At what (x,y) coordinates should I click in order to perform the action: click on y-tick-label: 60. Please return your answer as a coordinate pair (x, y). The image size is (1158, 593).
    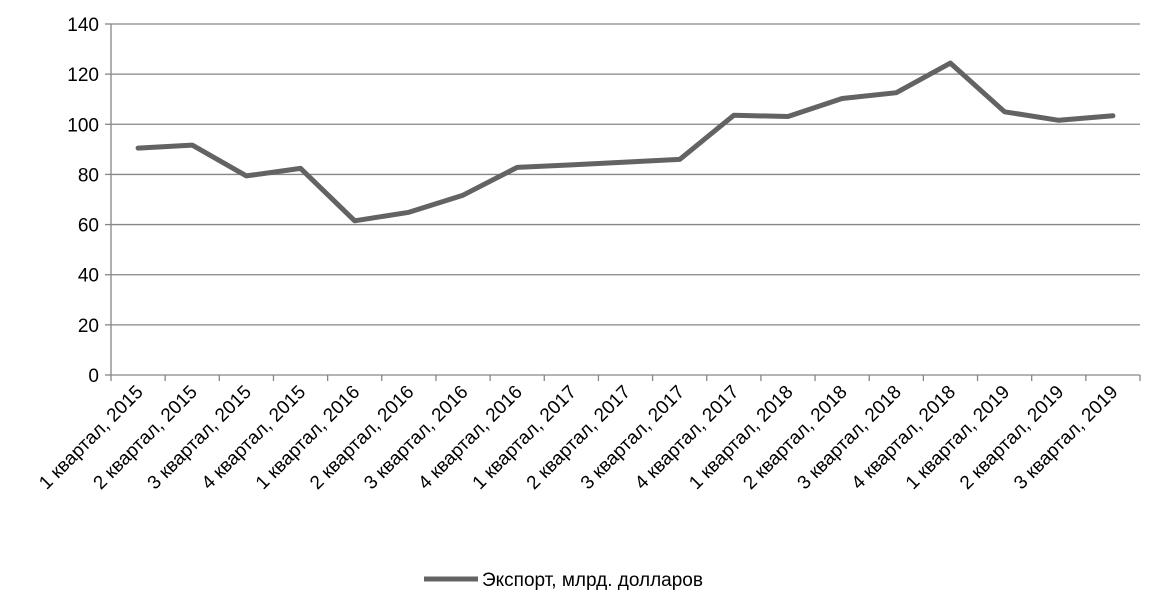
    Looking at the image, I should click on (88, 226).